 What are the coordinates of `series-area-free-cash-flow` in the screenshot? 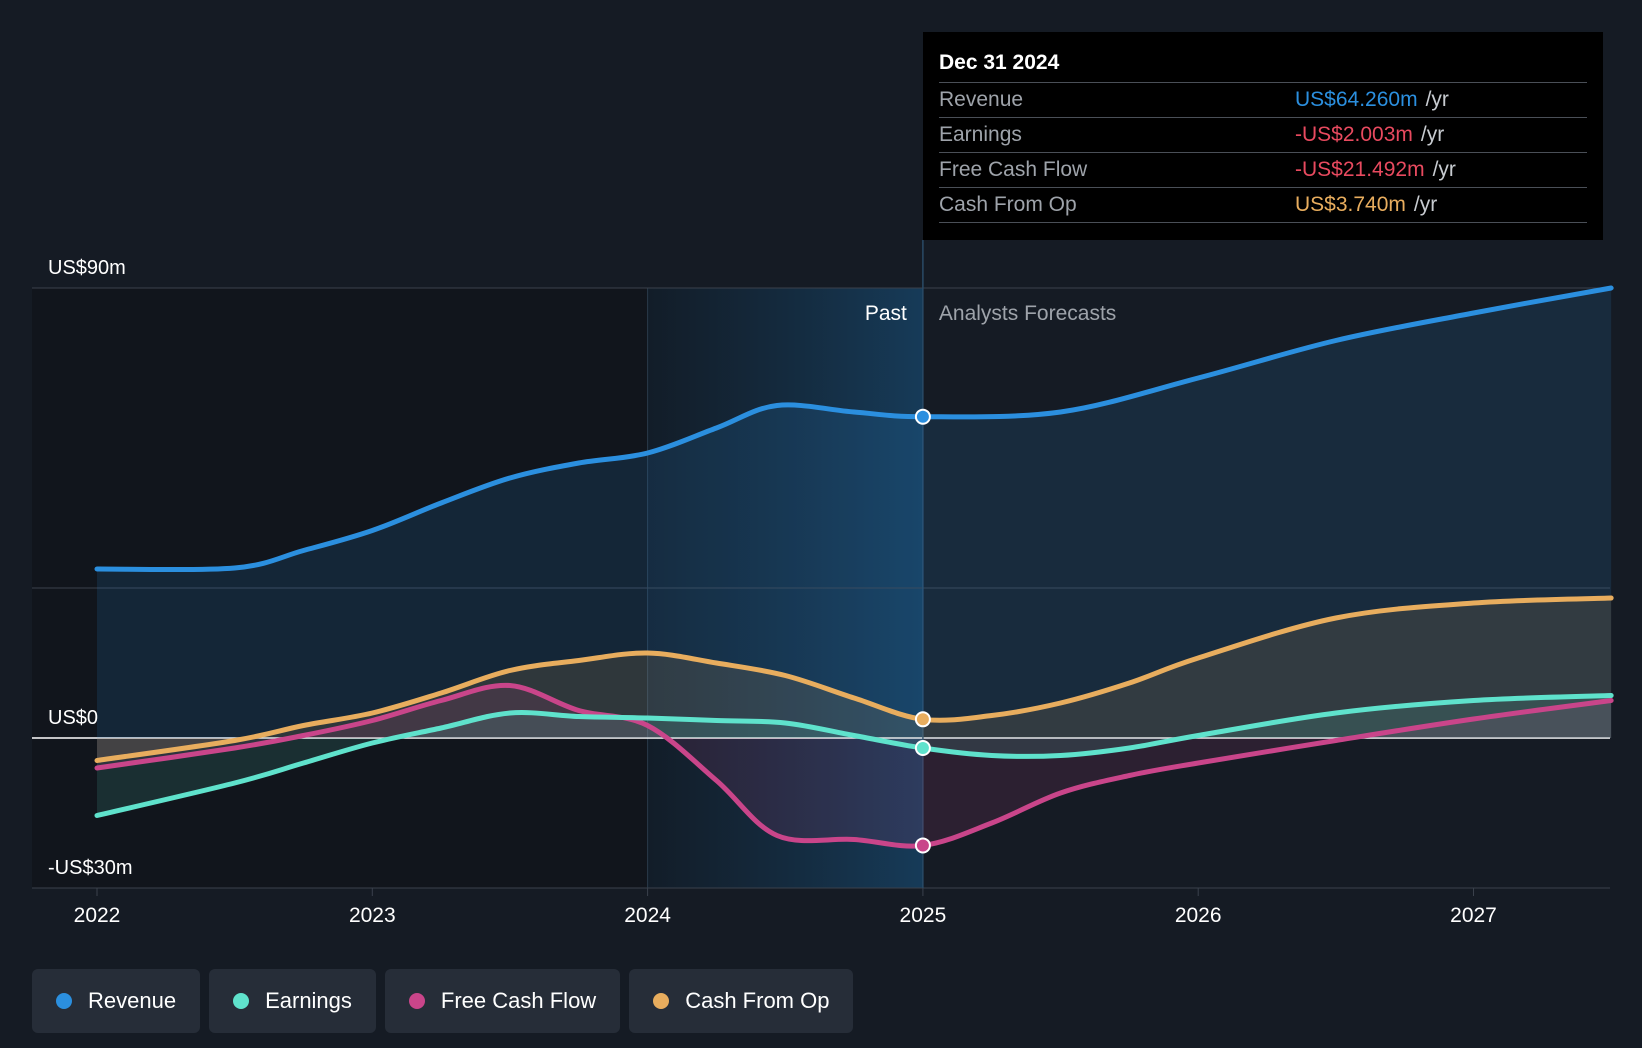 It's located at (854, 766).